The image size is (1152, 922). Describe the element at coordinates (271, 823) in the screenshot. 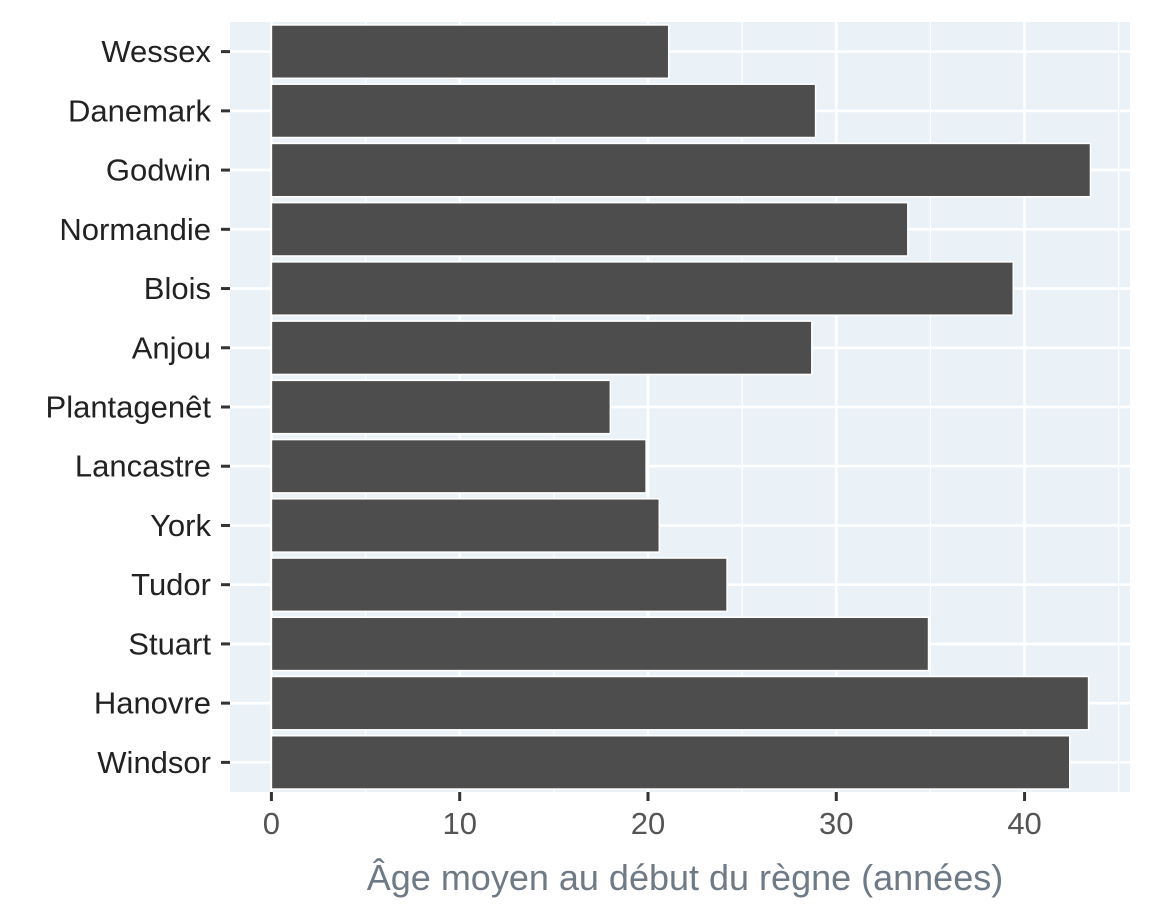

I see `x-tick-label: 0` at that location.